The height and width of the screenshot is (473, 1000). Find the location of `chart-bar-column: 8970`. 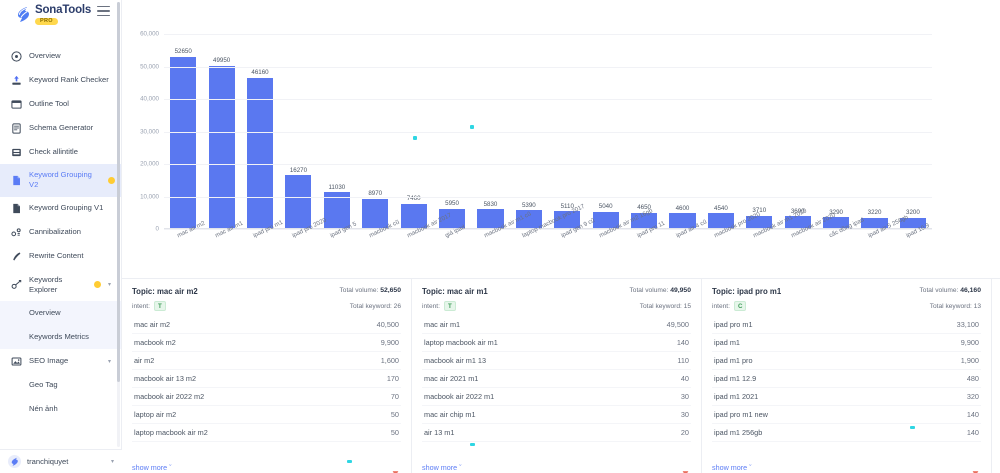

chart-bar-column: 8970 is located at coordinates (375, 131).